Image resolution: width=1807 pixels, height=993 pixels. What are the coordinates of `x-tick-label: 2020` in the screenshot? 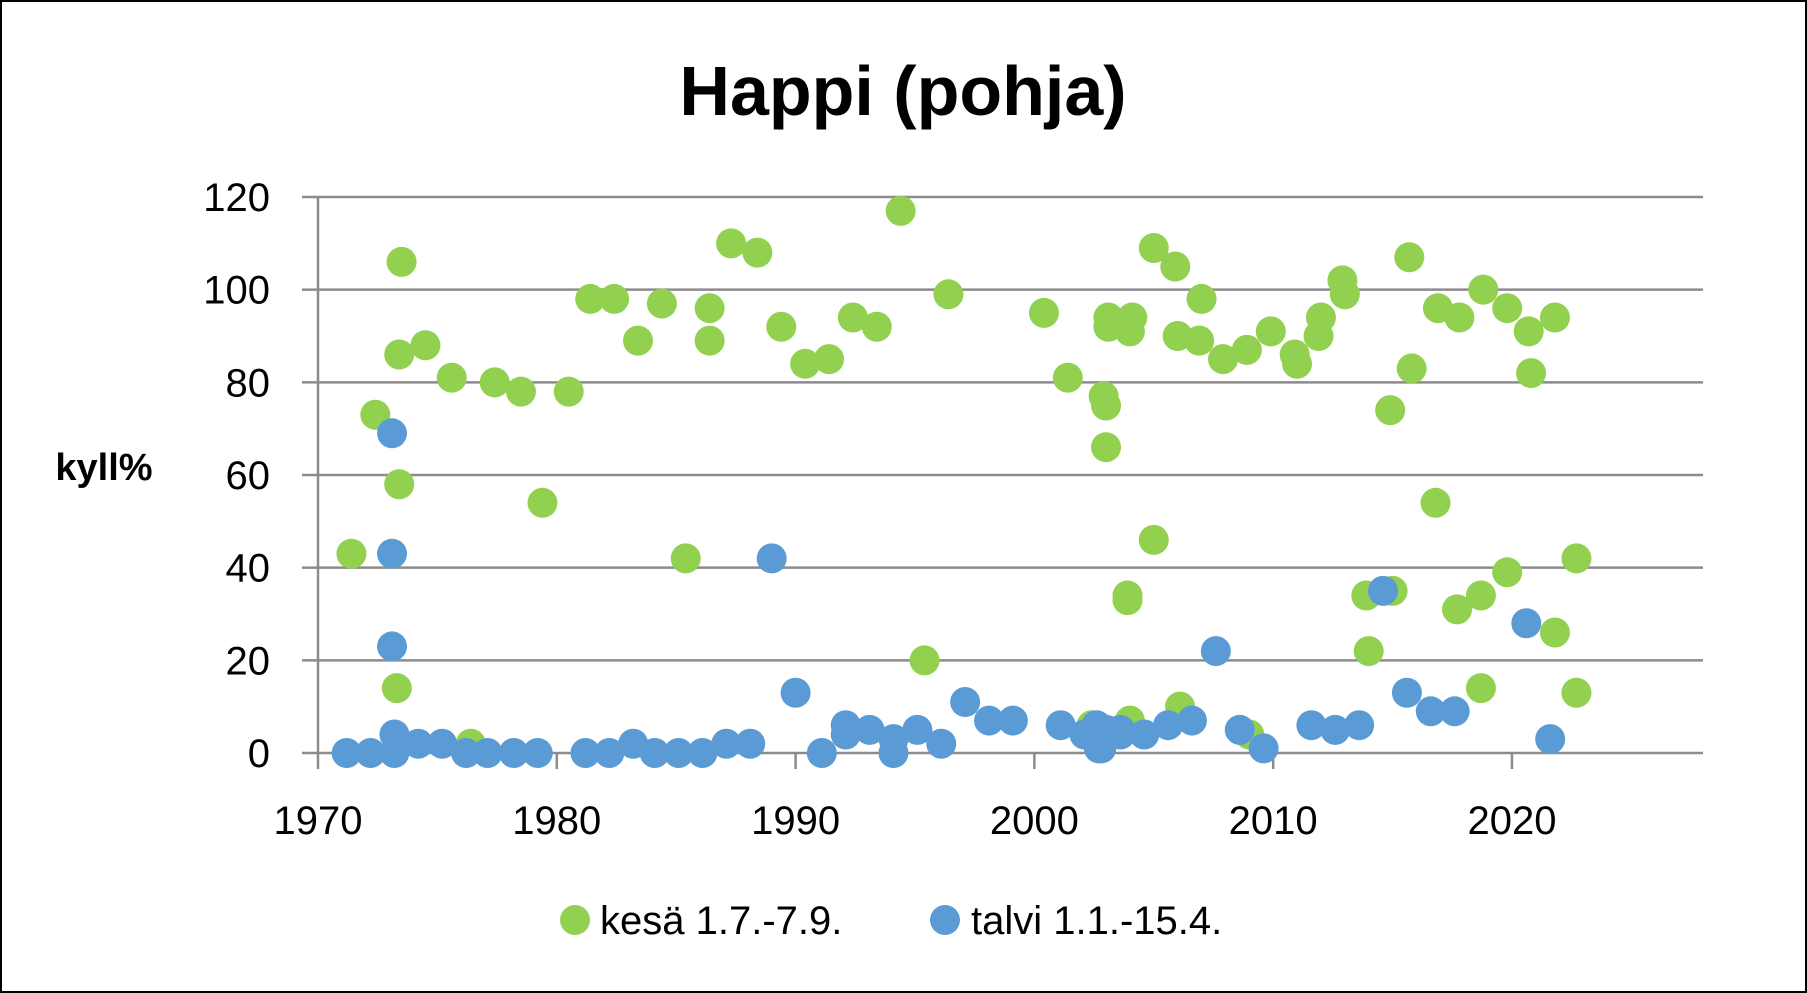 It's located at (1511, 821).